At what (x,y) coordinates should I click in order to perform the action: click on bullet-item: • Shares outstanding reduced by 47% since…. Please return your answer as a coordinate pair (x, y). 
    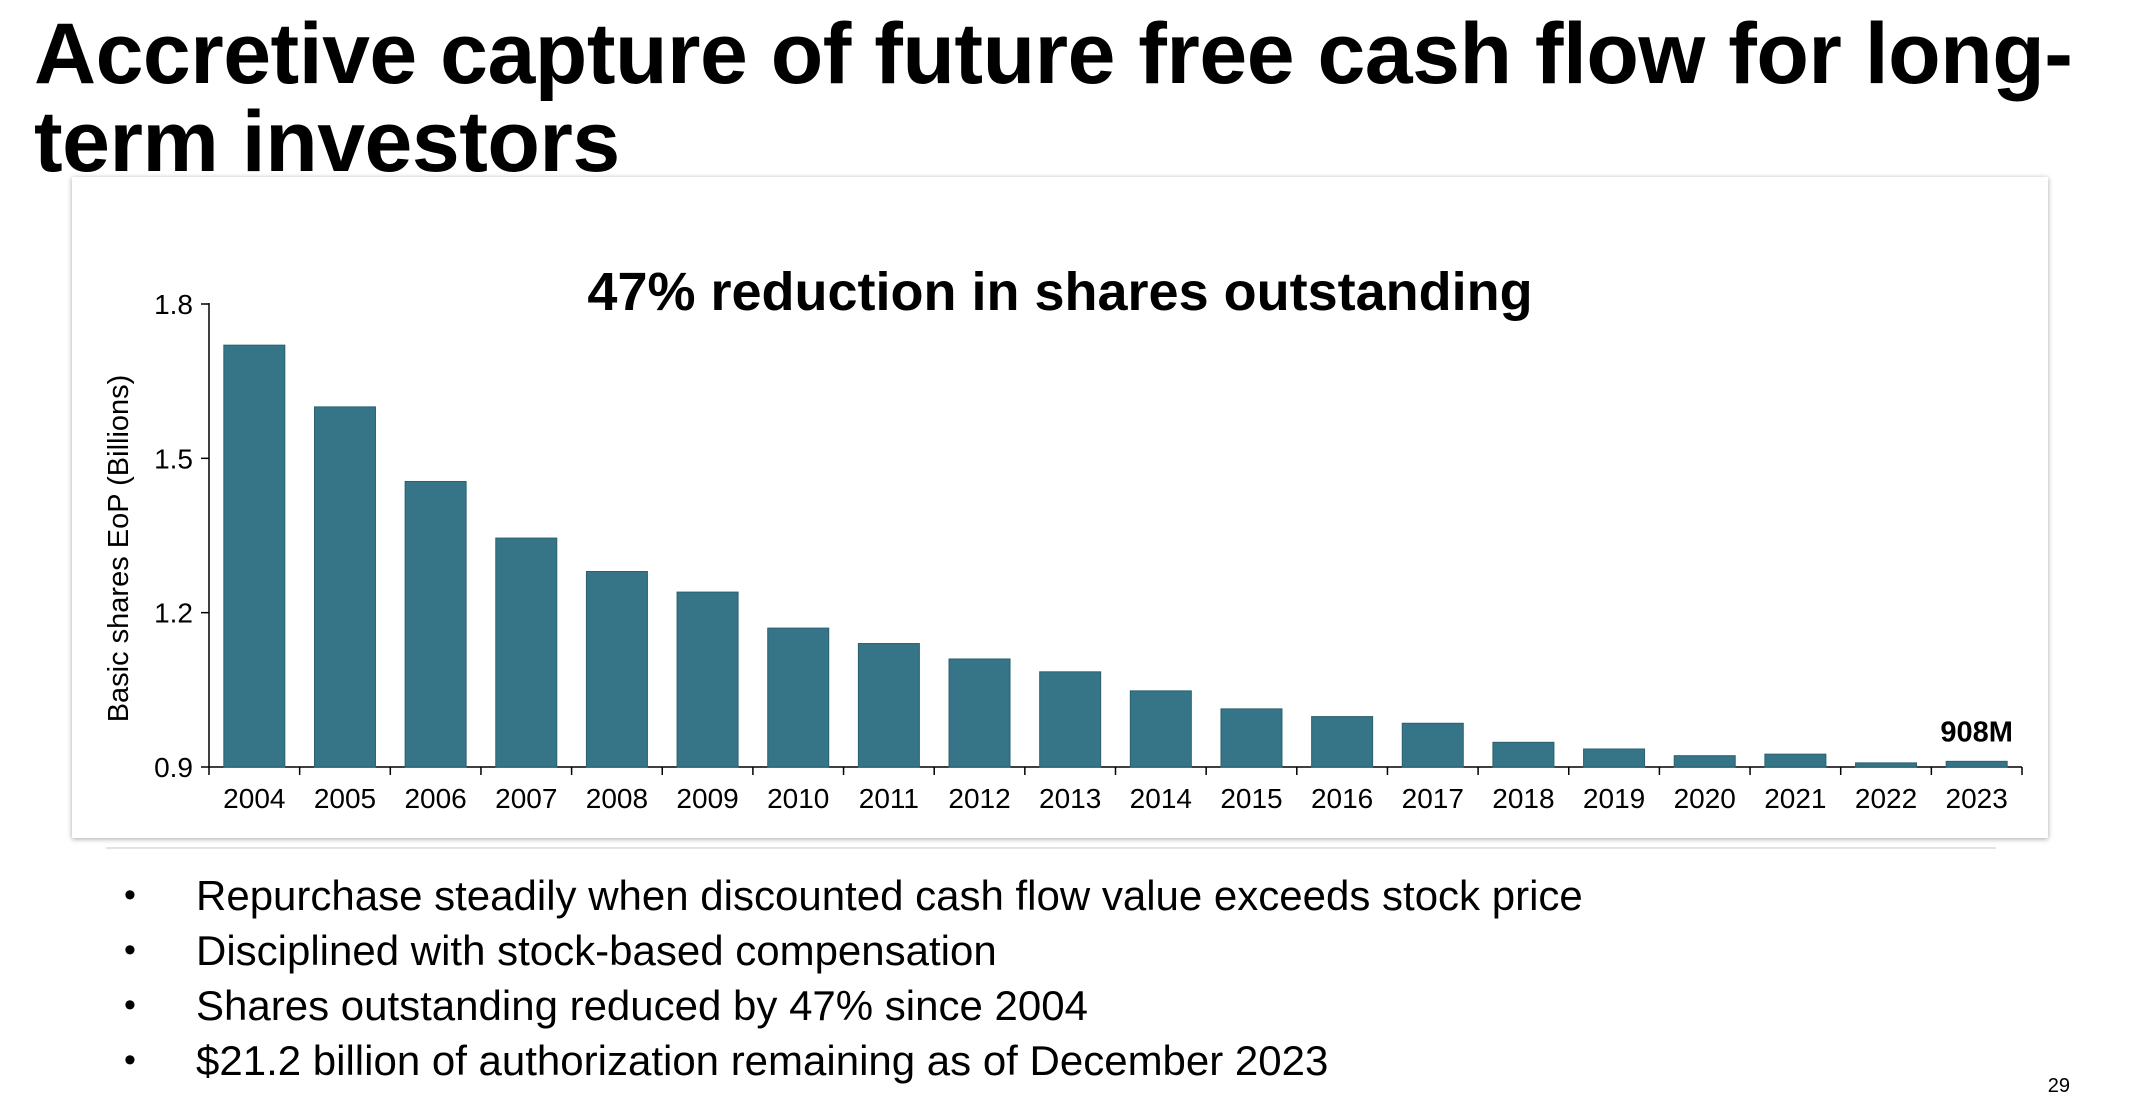
    Looking at the image, I should click on (851, 1005).